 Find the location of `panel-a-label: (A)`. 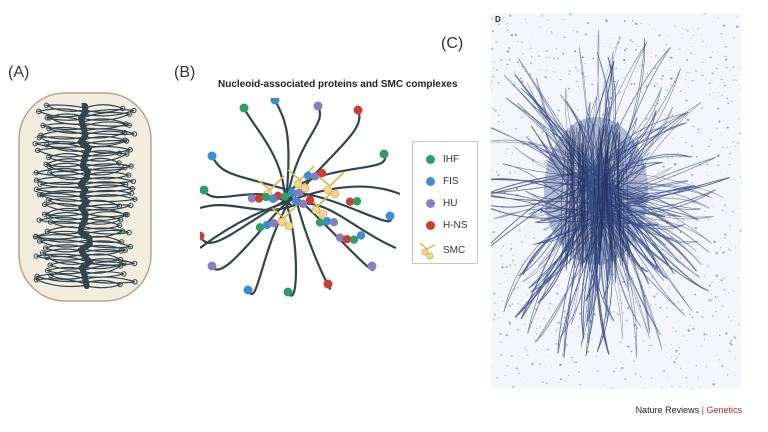

panel-a-label: (A) is located at coordinates (19, 72).